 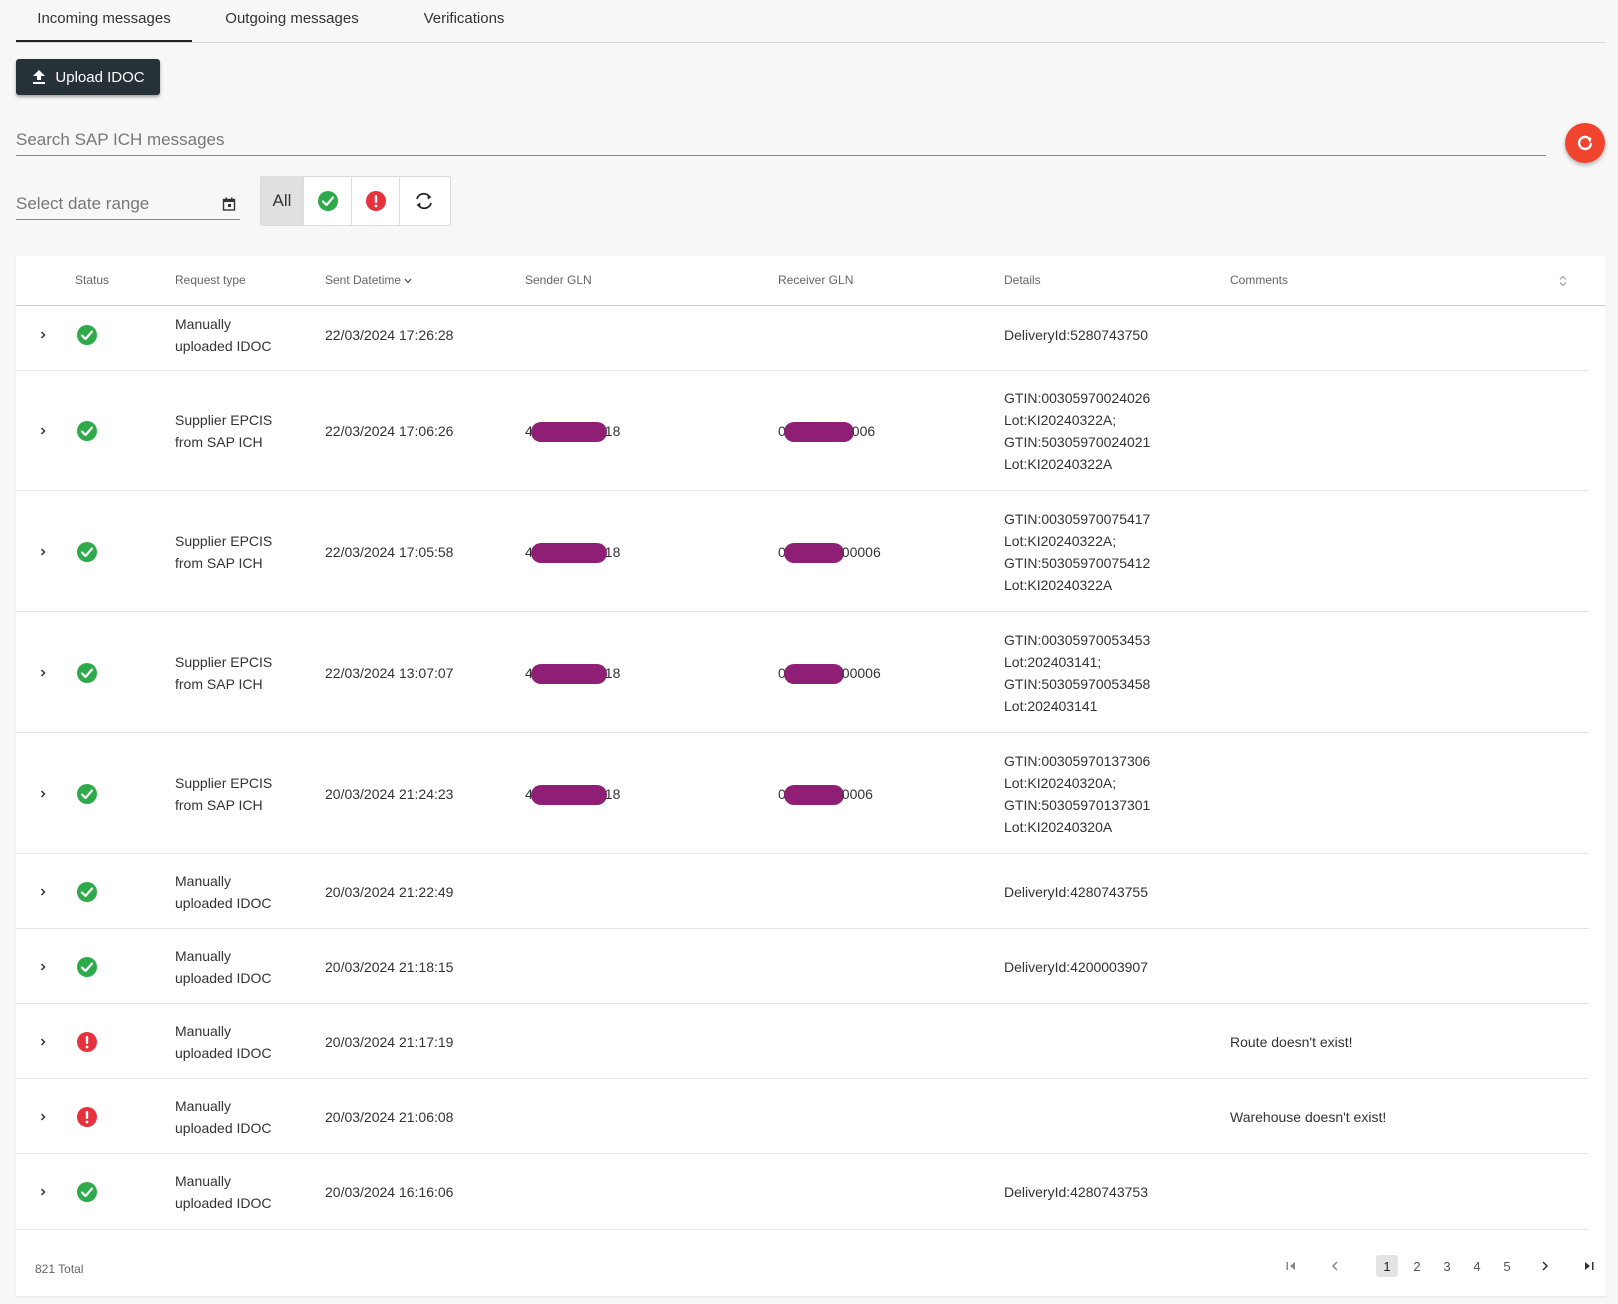 What do you see at coordinates (389, 1116) in the screenshot?
I see `sent-datetime: 20/03/2024 21:06:08` at bounding box center [389, 1116].